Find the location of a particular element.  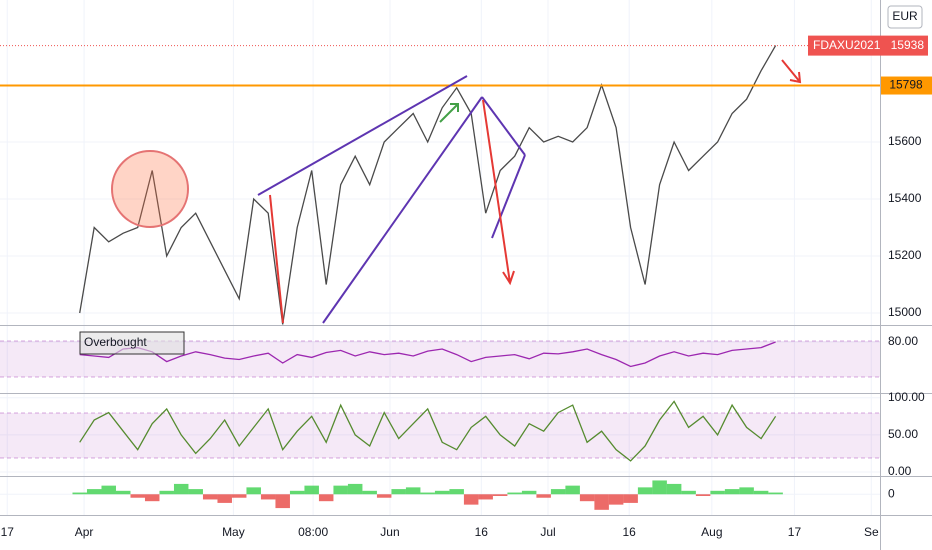

y-tick-label: 50.00 is located at coordinates (903, 434).